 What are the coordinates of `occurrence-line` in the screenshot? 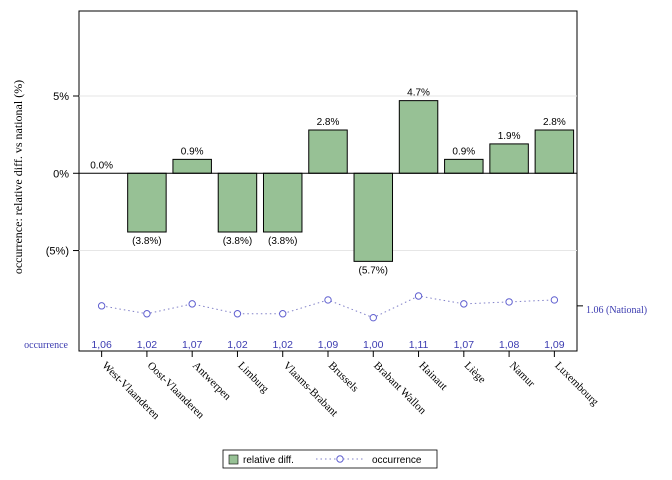 It's located at (328, 307).